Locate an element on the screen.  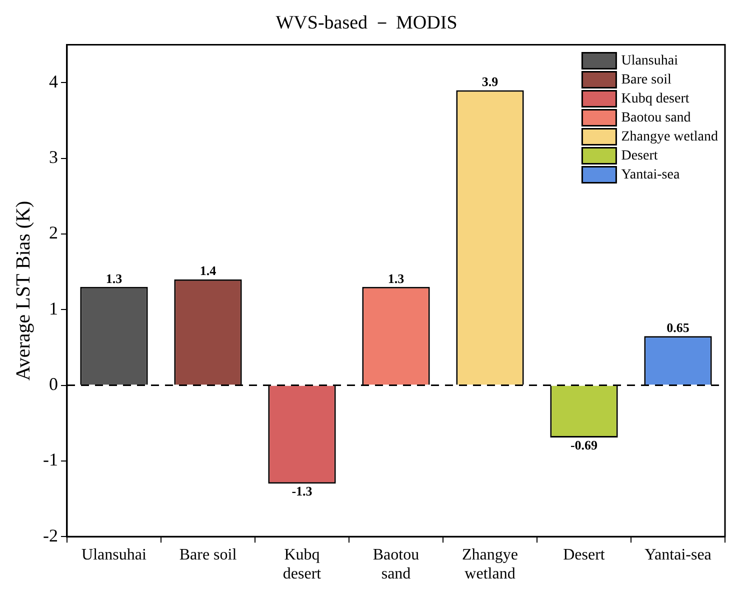
data-label: -0.69 is located at coordinates (584, 444).